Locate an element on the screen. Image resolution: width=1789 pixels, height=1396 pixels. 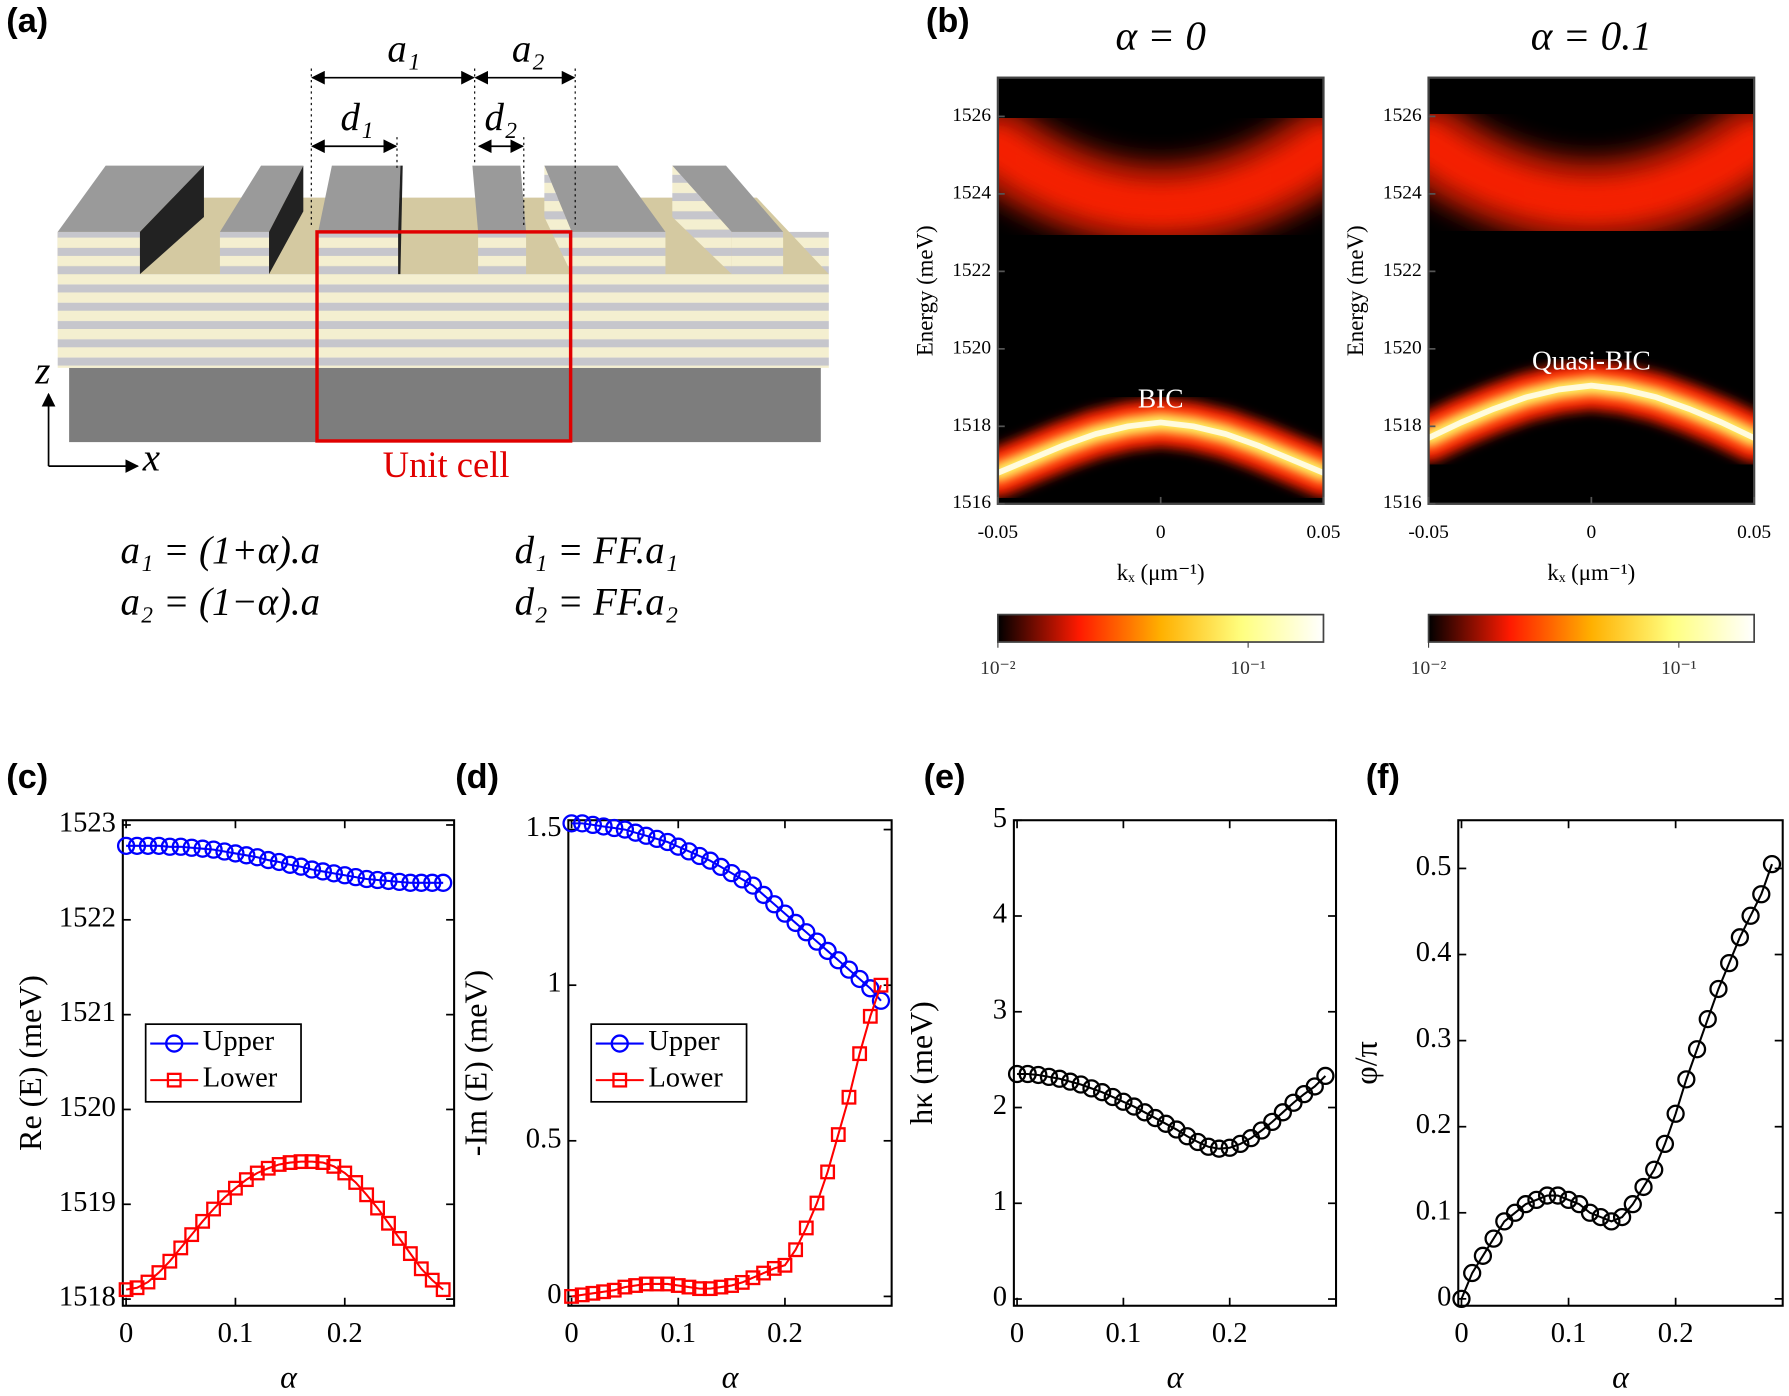
equation: d₁ = FF.a₁ is located at coordinates (597, 550).